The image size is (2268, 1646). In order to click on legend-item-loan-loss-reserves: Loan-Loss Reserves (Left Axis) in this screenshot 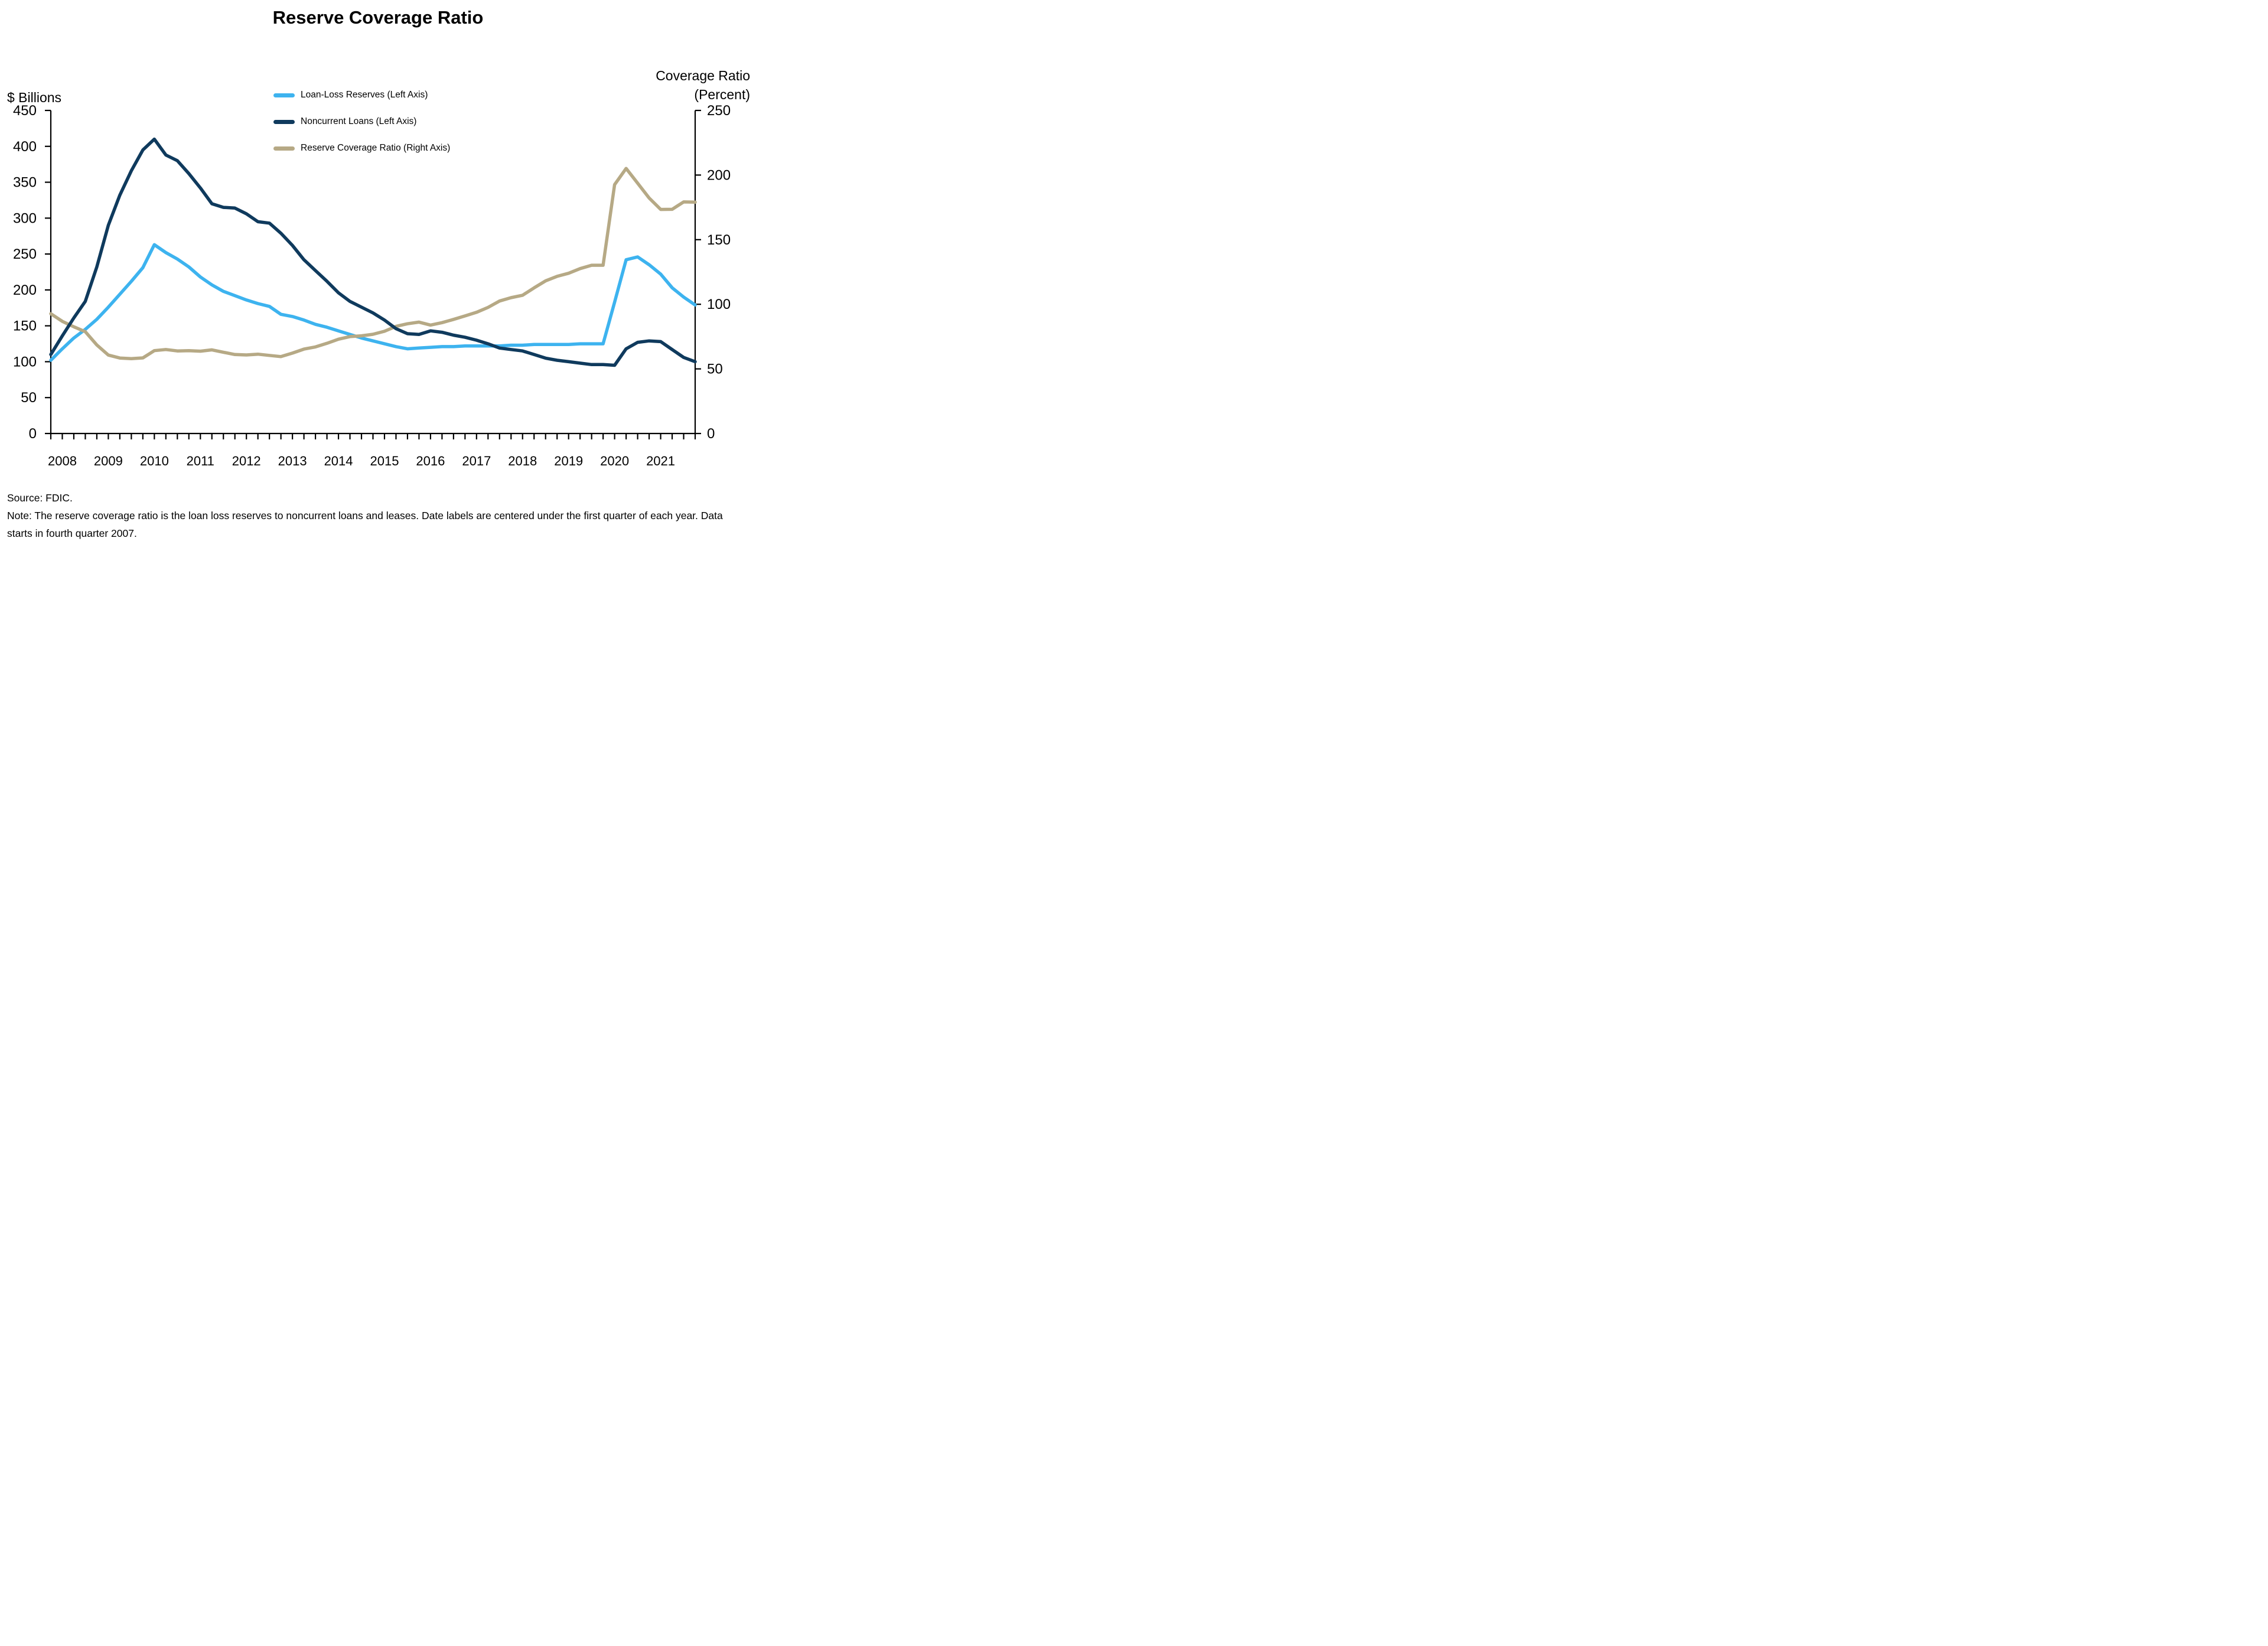, I will do `click(361, 95)`.